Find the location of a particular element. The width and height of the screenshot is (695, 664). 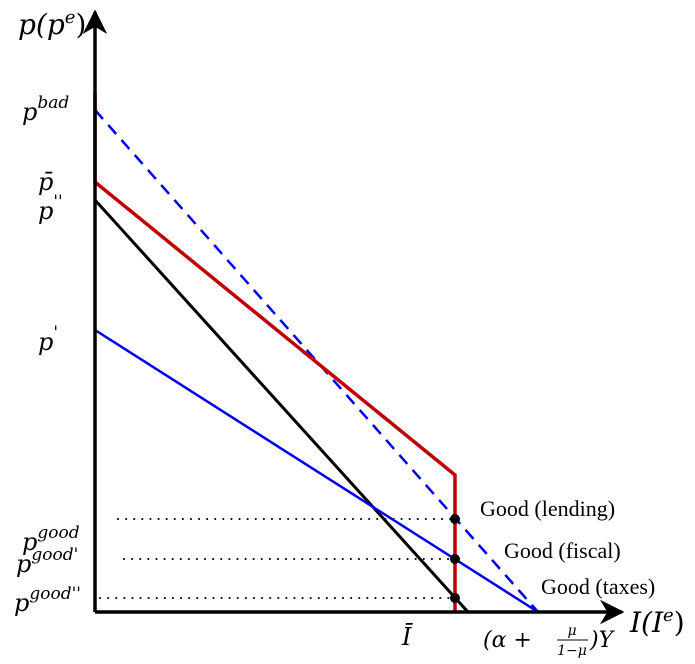

equilibrium-dot-fiscal is located at coordinates (455, 559).